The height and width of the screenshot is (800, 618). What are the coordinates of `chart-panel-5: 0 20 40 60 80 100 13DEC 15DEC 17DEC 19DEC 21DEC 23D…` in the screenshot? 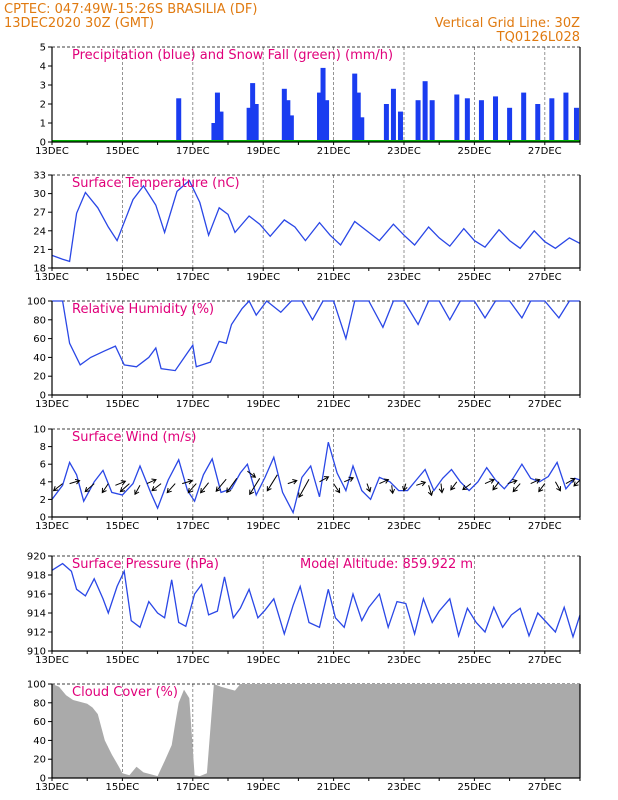 It's located at (304, 736).